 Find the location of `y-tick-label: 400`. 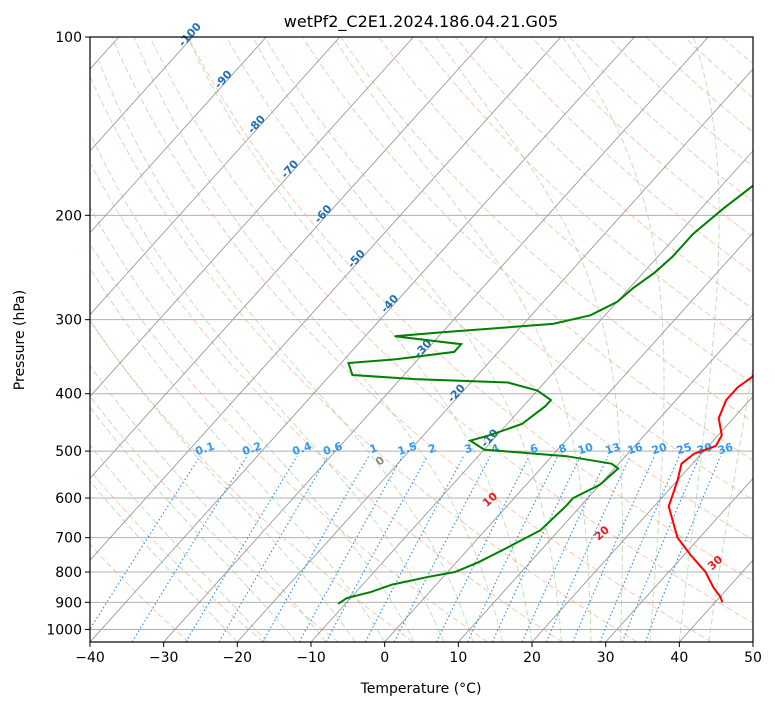

y-tick-label: 400 is located at coordinates (68, 395).